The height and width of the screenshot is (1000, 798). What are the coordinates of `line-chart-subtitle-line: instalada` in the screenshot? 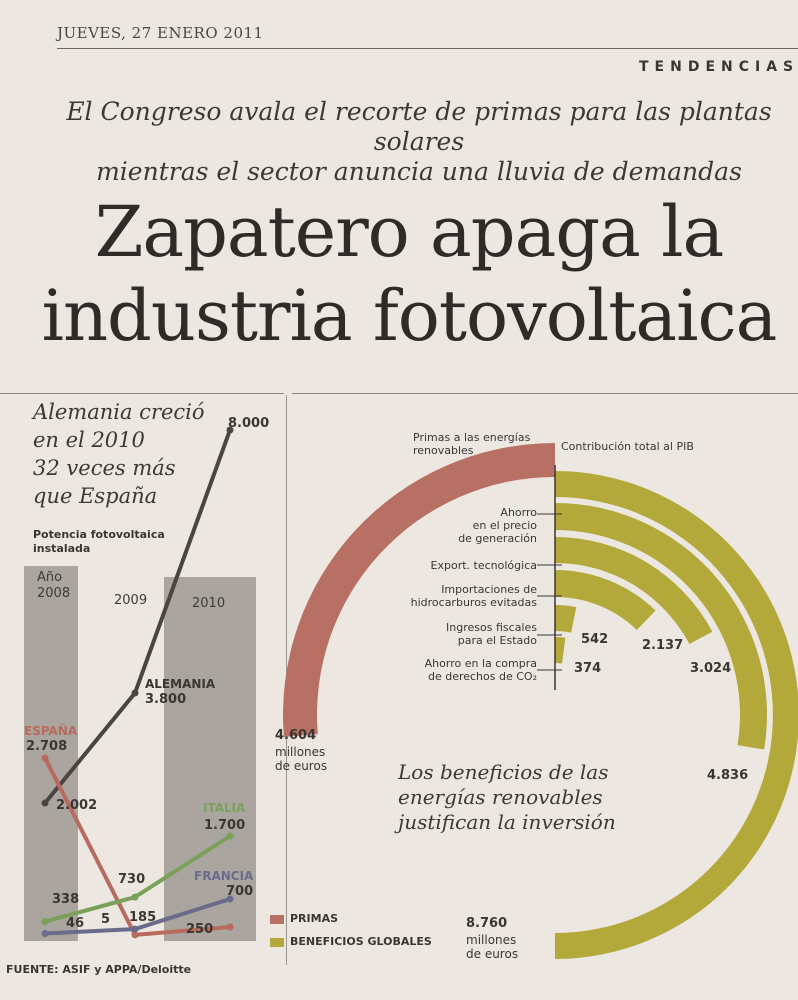 It's located at (62, 548).